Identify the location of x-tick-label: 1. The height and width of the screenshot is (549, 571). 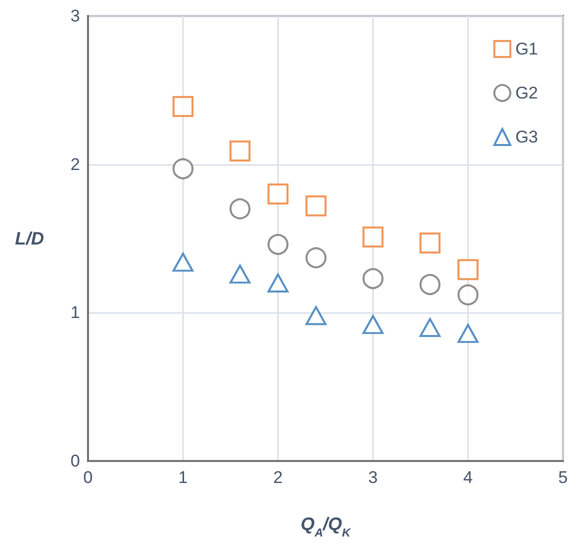
(183, 477).